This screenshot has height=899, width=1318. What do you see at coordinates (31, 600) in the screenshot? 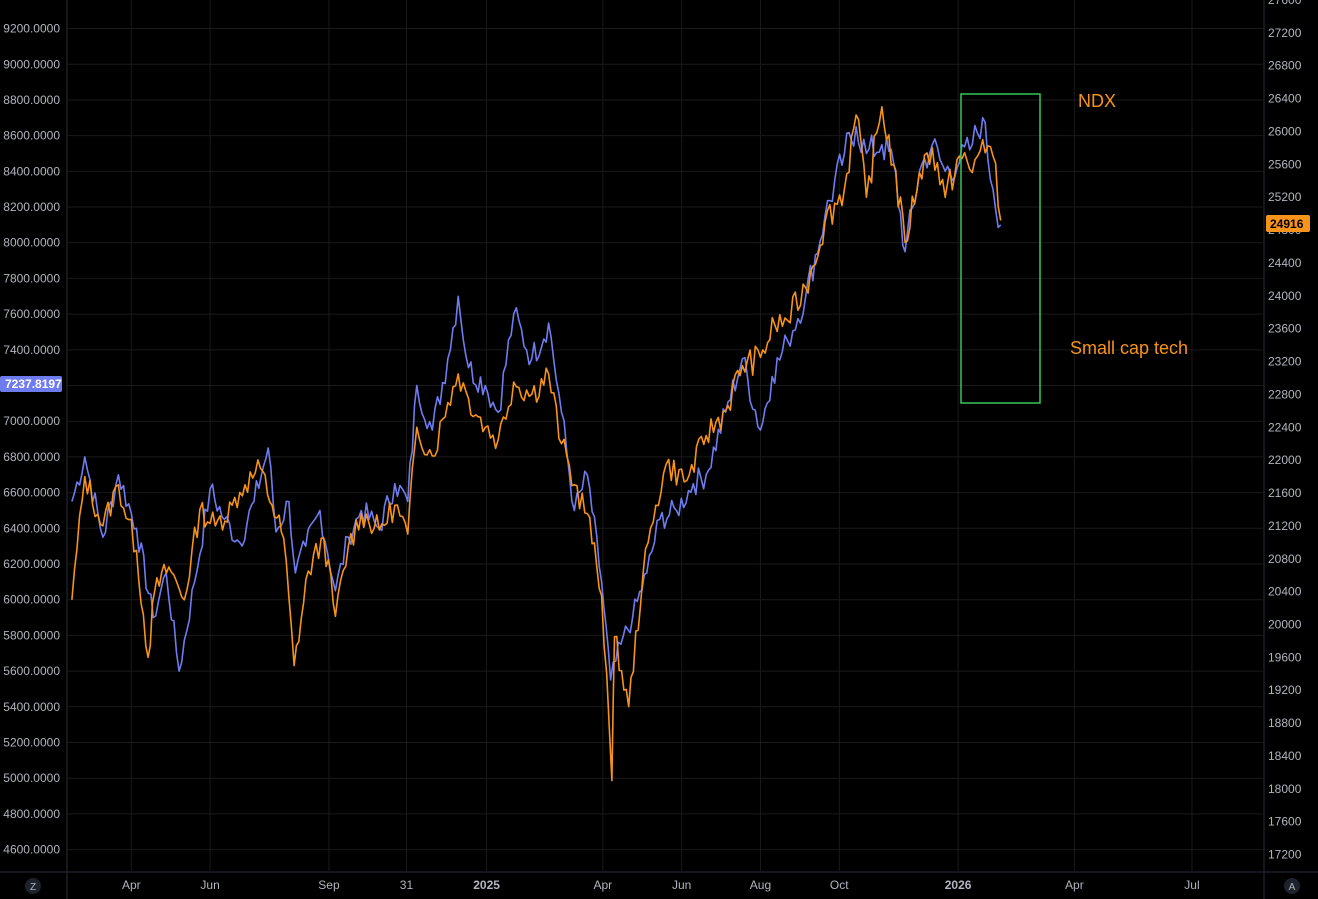
I see `left-tick-label: 6000.0000` at bounding box center [31, 600].